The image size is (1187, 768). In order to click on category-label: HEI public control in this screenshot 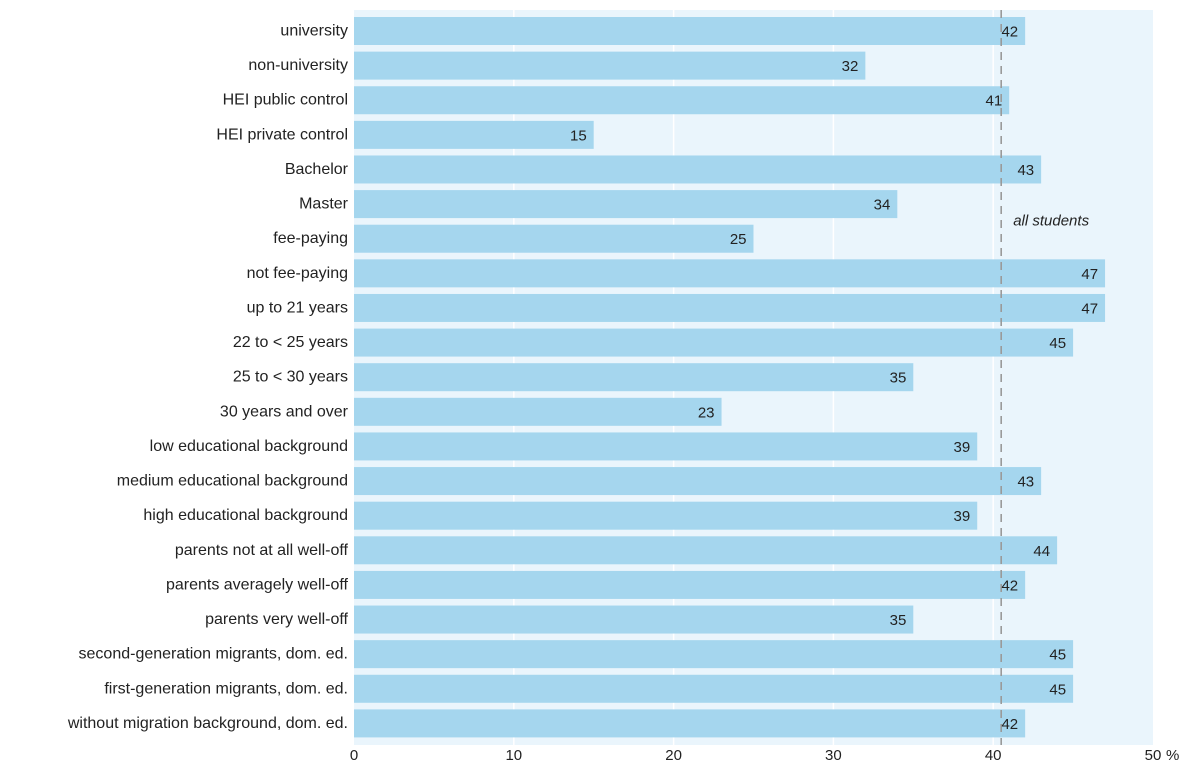, I will do `click(285, 100)`.